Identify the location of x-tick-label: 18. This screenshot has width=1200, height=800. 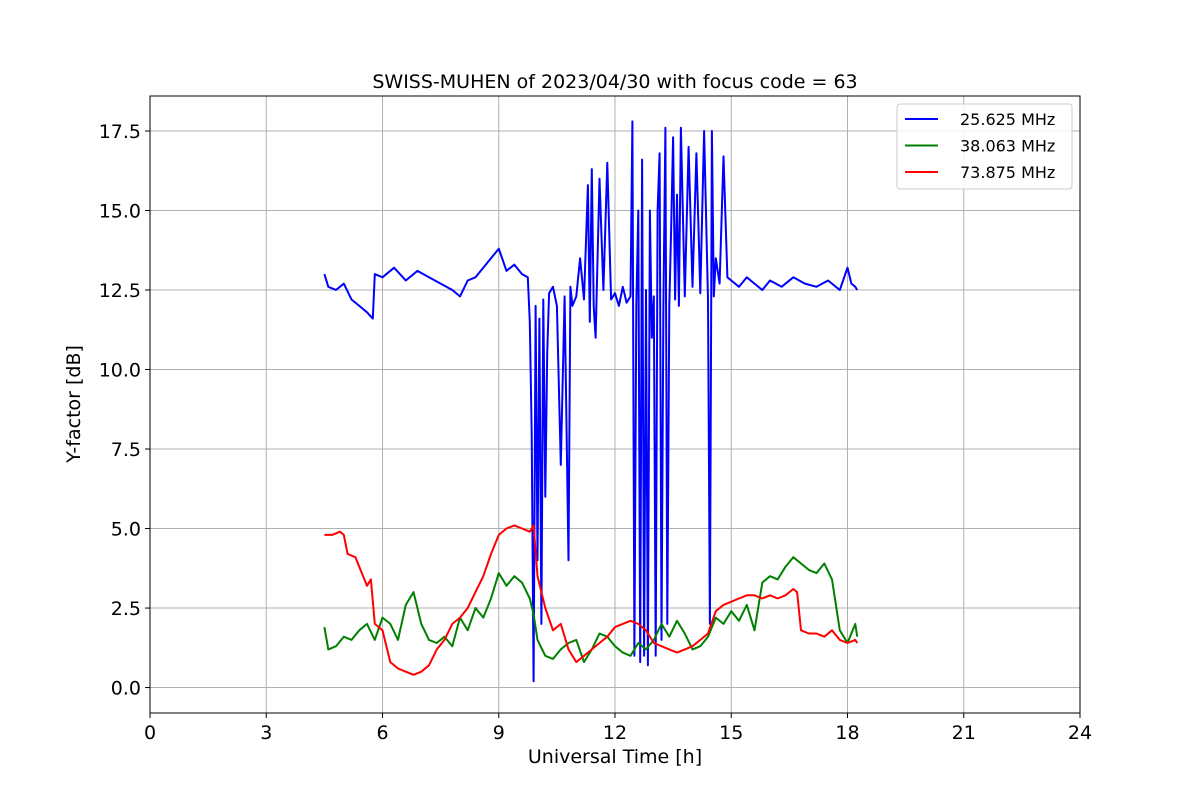
(847, 733).